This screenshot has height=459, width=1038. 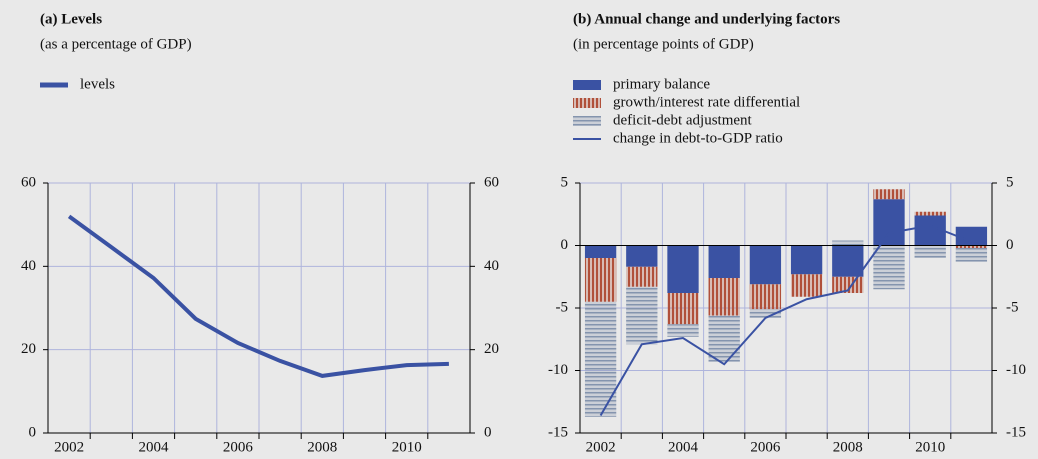 What do you see at coordinates (663, 44) in the screenshot?
I see `chart-subtitle: (in percentage points of GDP)` at bounding box center [663, 44].